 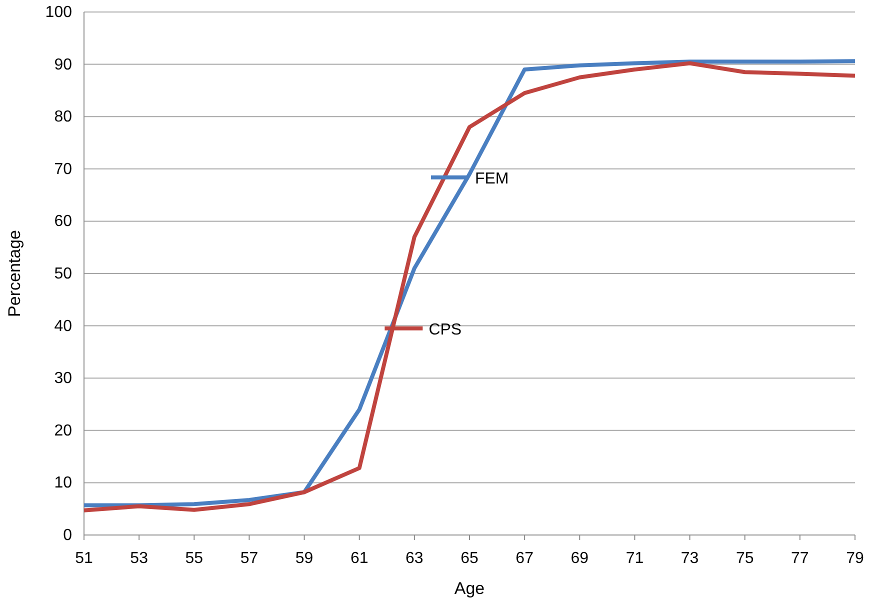 I want to click on legend-label: FEM, so click(x=491, y=179).